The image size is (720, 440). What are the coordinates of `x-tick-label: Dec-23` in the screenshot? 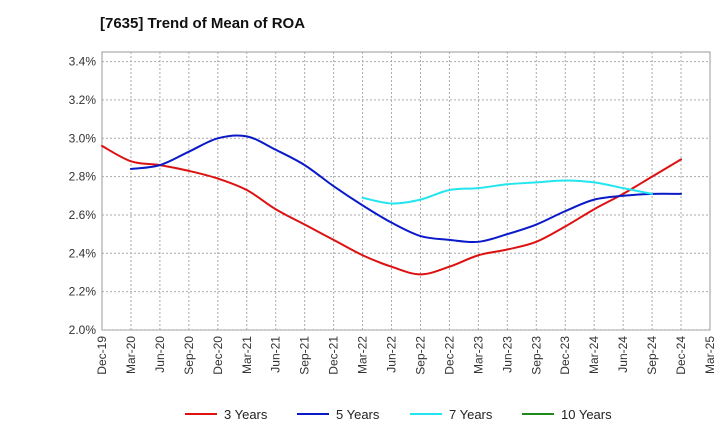 It's located at (565, 355).